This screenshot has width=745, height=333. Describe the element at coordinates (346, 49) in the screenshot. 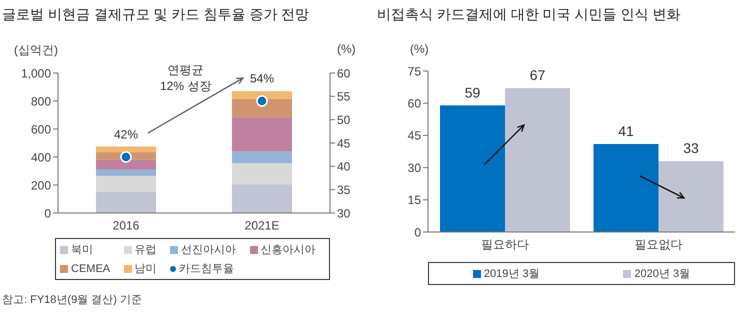

I see `y2-axis-title: (%)` at that location.